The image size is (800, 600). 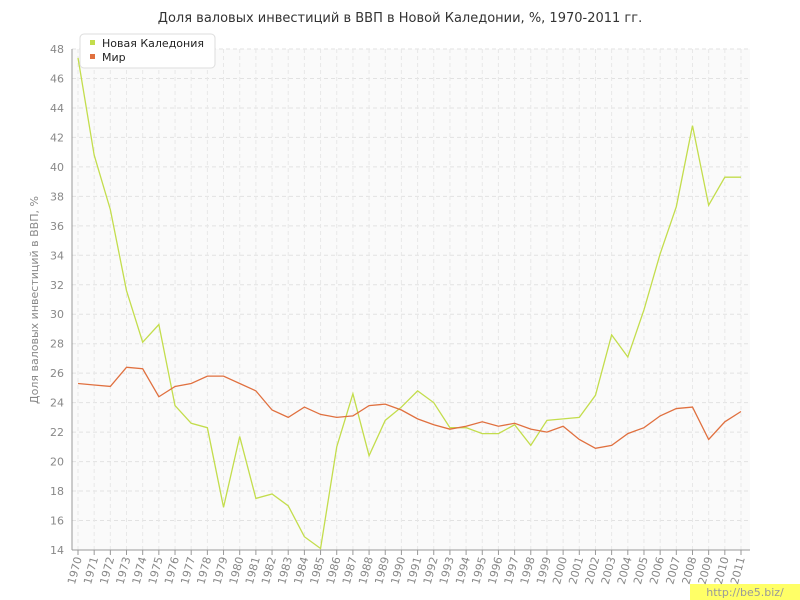 What do you see at coordinates (57, 403) in the screenshot?
I see `y-tick-label: 24` at bounding box center [57, 403].